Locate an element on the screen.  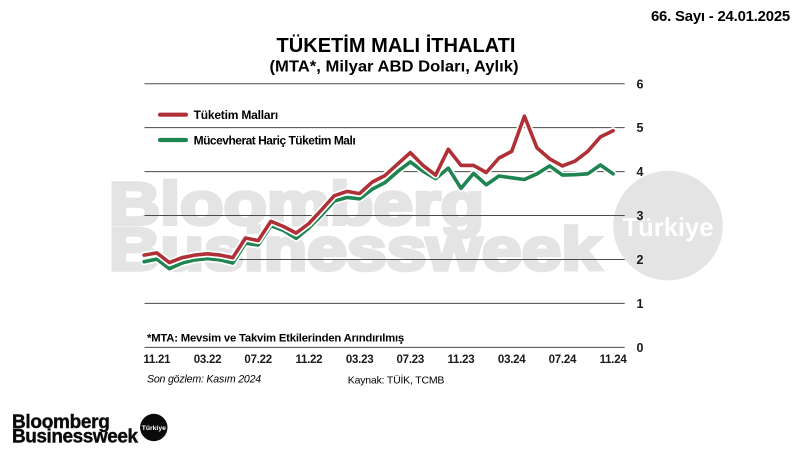
svg-text: 07.23 is located at coordinates (411, 360).